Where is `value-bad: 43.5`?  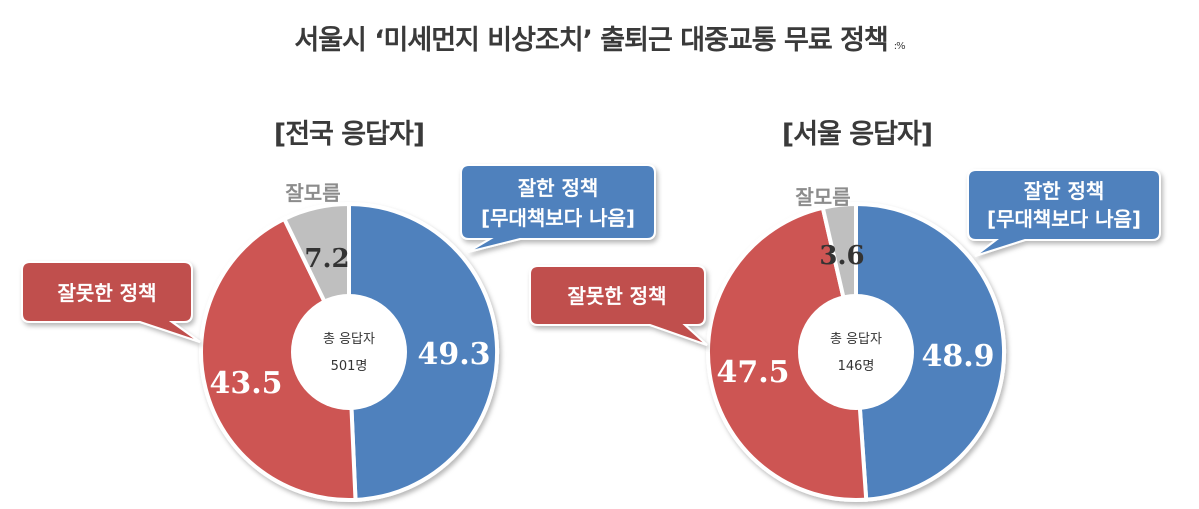
value-bad: 43.5 is located at coordinates (245, 383).